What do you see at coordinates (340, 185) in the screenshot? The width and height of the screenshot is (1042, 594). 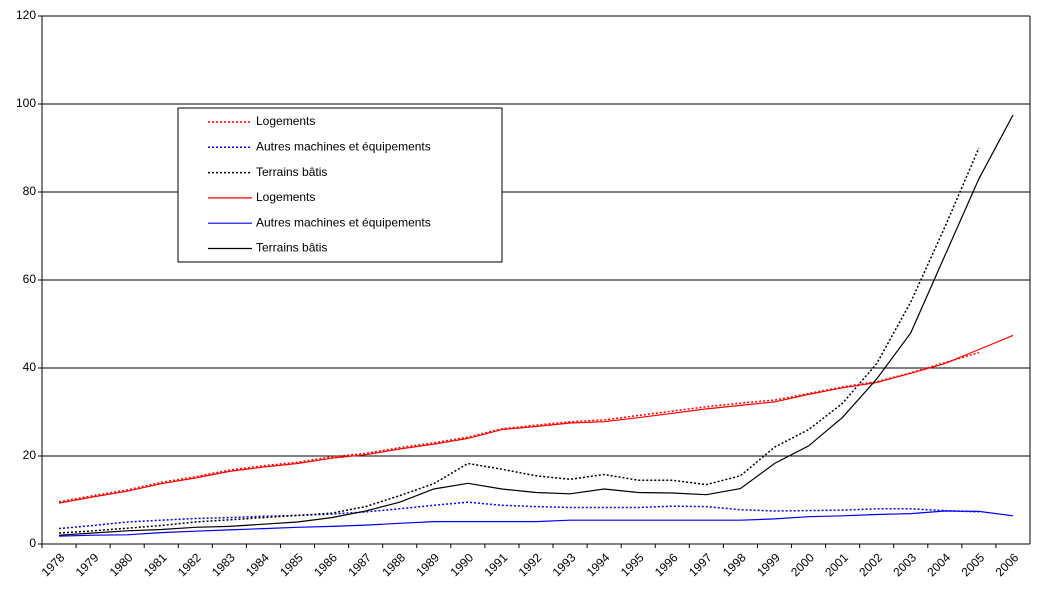 I see `legend` at bounding box center [340, 185].